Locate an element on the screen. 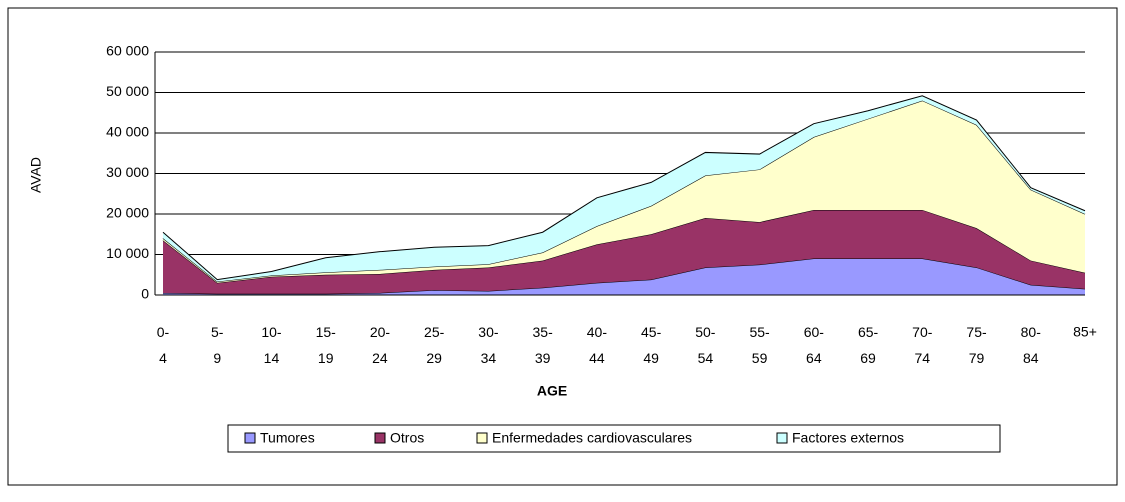  legend-box is located at coordinates (614, 438).